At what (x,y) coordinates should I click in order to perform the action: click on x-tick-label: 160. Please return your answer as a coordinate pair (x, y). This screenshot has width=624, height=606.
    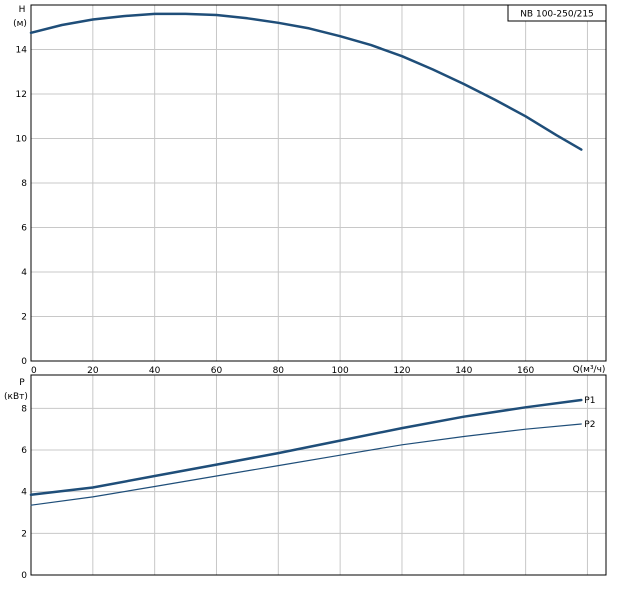
    Looking at the image, I should click on (525, 371).